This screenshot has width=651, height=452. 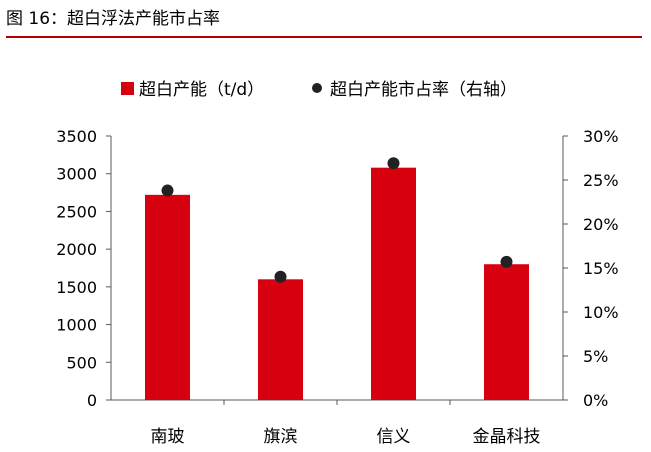 I want to click on right-tick-label: 15%, so click(x=601, y=268).